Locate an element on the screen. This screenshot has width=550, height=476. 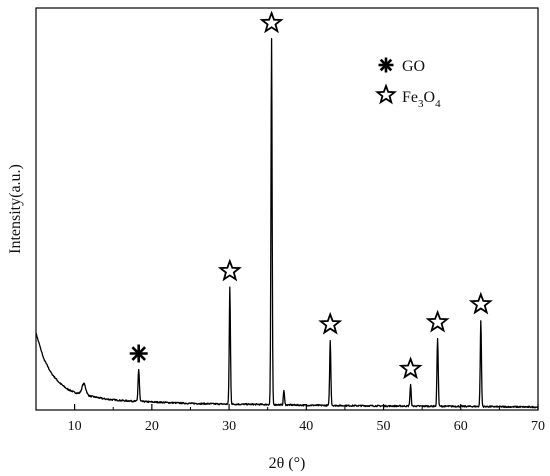
legend-label-sub-4: 4 is located at coordinates (438, 104).